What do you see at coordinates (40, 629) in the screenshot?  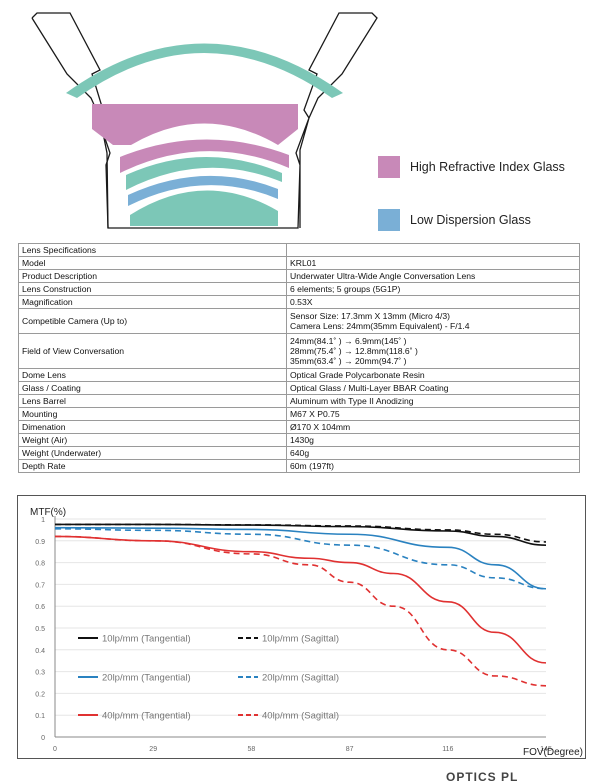 I see `y-tick-label: 0.5` at bounding box center [40, 629].